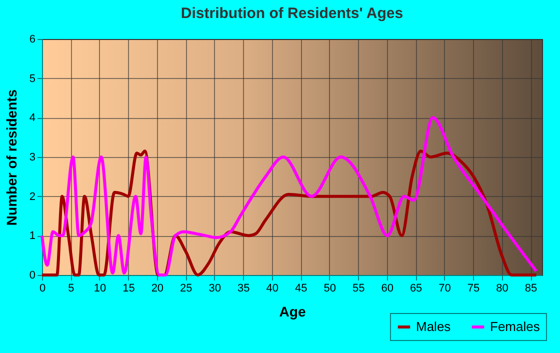 The height and width of the screenshot is (353, 560). What do you see at coordinates (32, 118) in the screenshot?
I see `y-tick-label: 4` at bounding box center [32, 118].